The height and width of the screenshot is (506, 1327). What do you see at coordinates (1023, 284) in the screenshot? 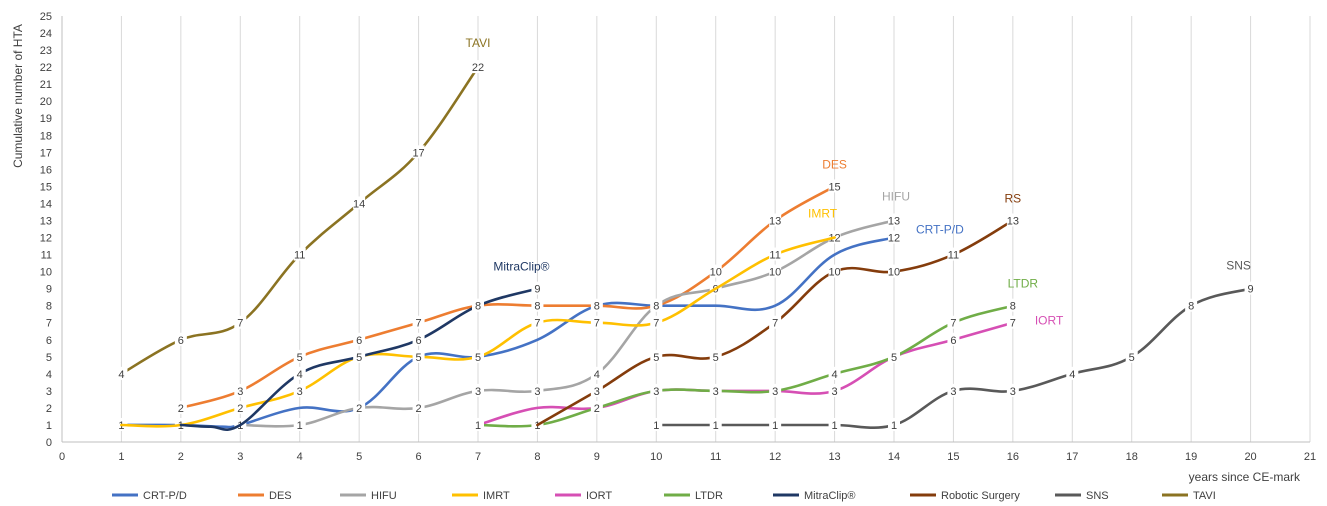
I see `series-end-label: LTDR` at bounding box center [1023, 284].